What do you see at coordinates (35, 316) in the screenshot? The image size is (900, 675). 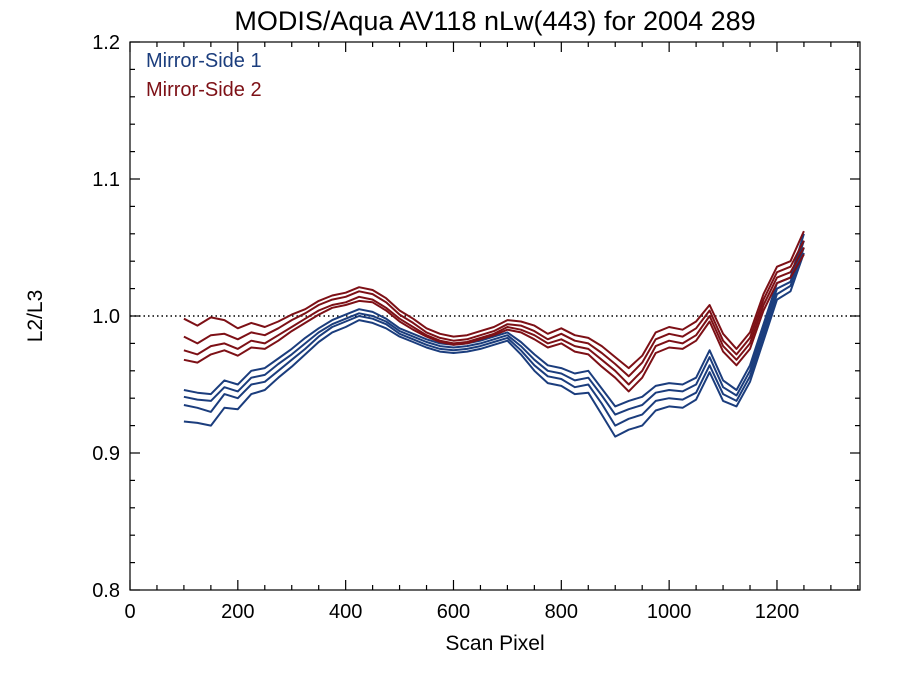 I see `y-axis-label: L2/L3` at bounding box center [35, 316].